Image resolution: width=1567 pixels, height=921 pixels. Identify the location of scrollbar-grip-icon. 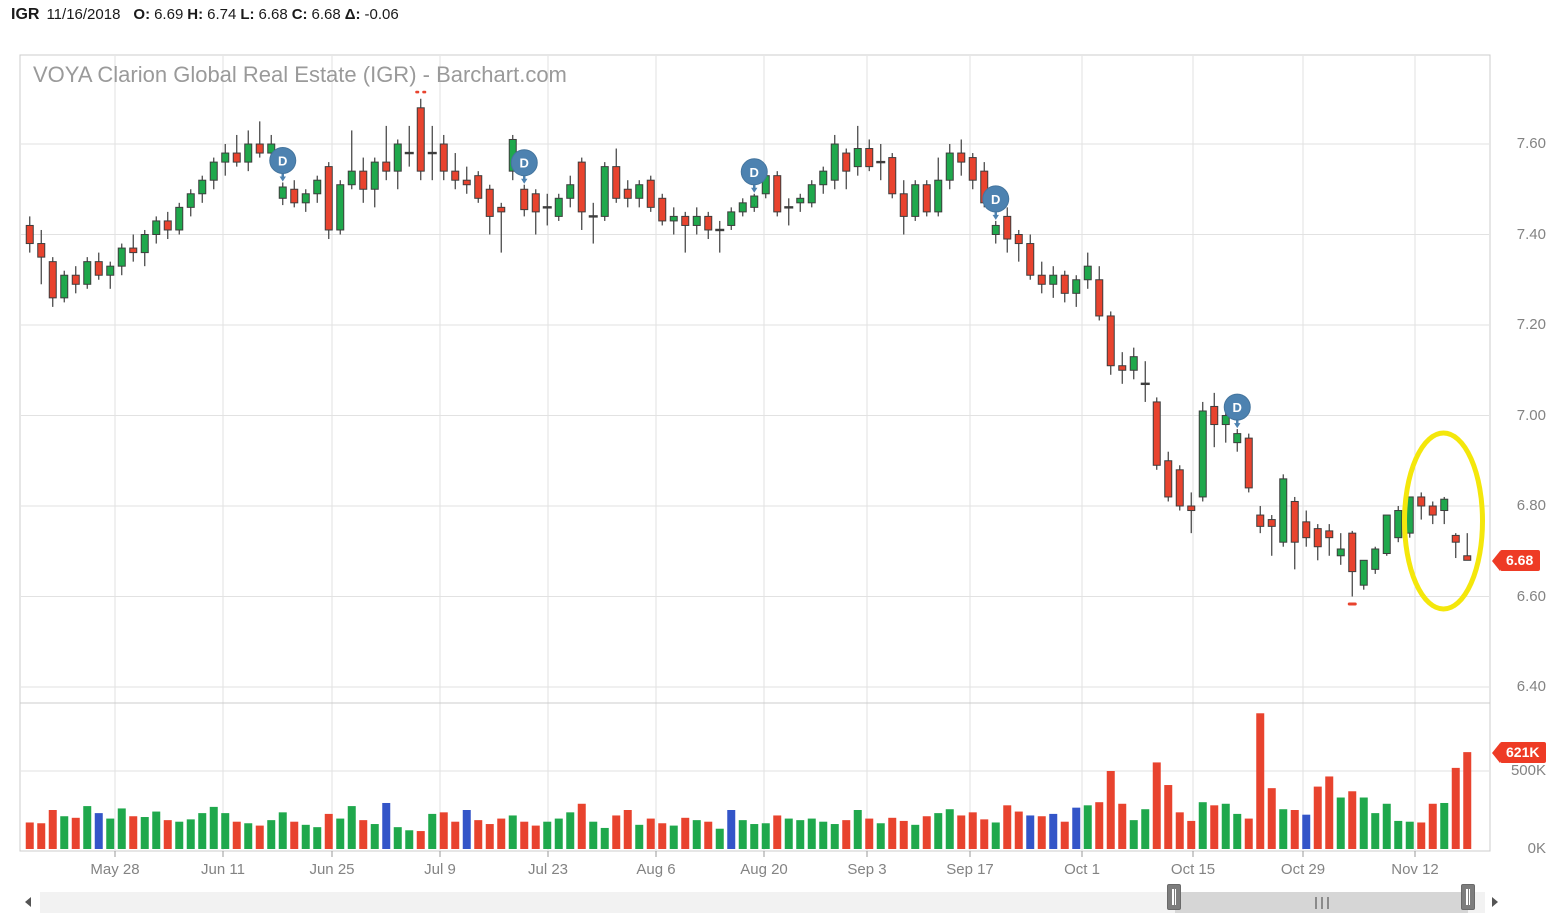
(1322, 903).